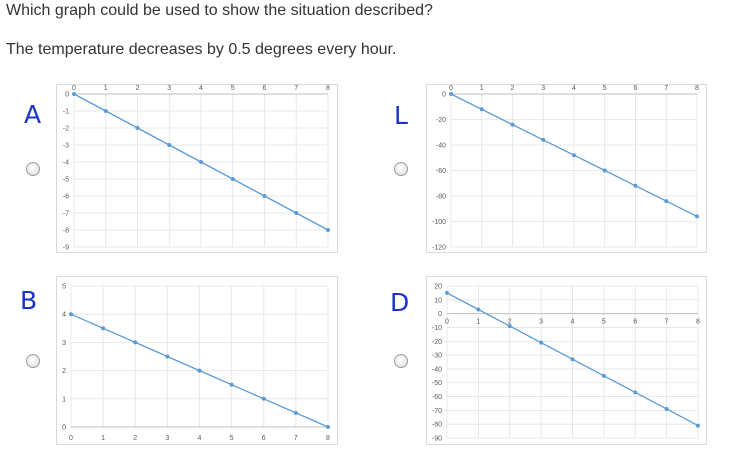 The image size is (745, 458). I want to click on option-b-chart: 0 1 2 3 4 5 0 1 2 3 4 5 6 7 8, so click(197, 360).